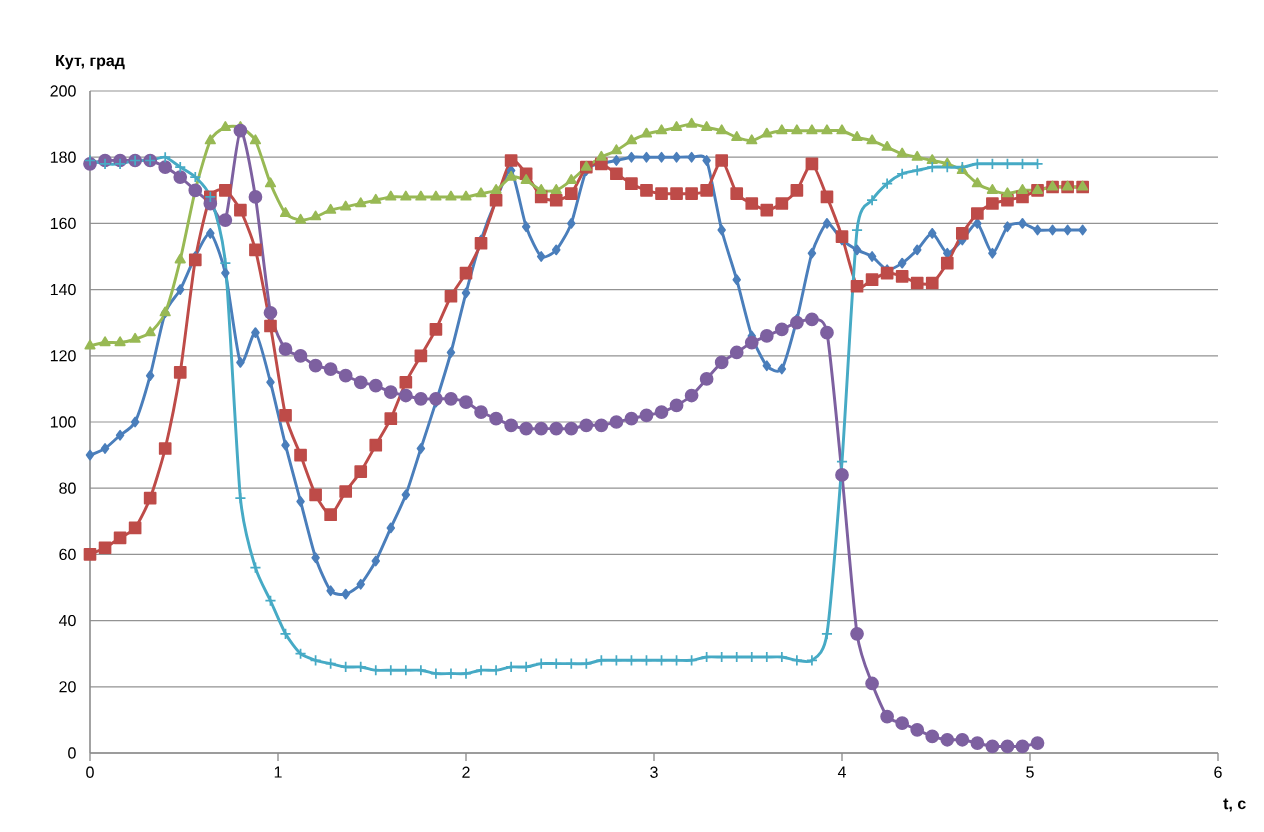 This screenshot has width=1264, height=832. Describe the element at coordinates (63, 157) in the screenshot. I see `y-tick-label: 180` at that location.